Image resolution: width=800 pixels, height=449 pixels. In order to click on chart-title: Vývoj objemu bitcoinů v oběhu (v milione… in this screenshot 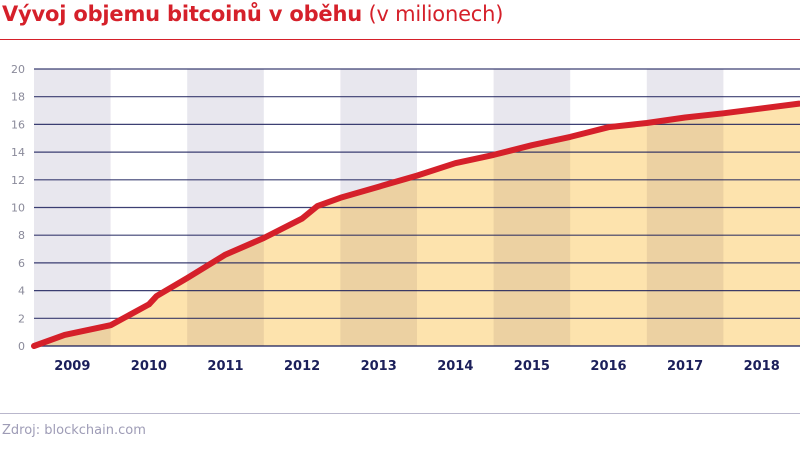, I will do `click(252, 14)`.